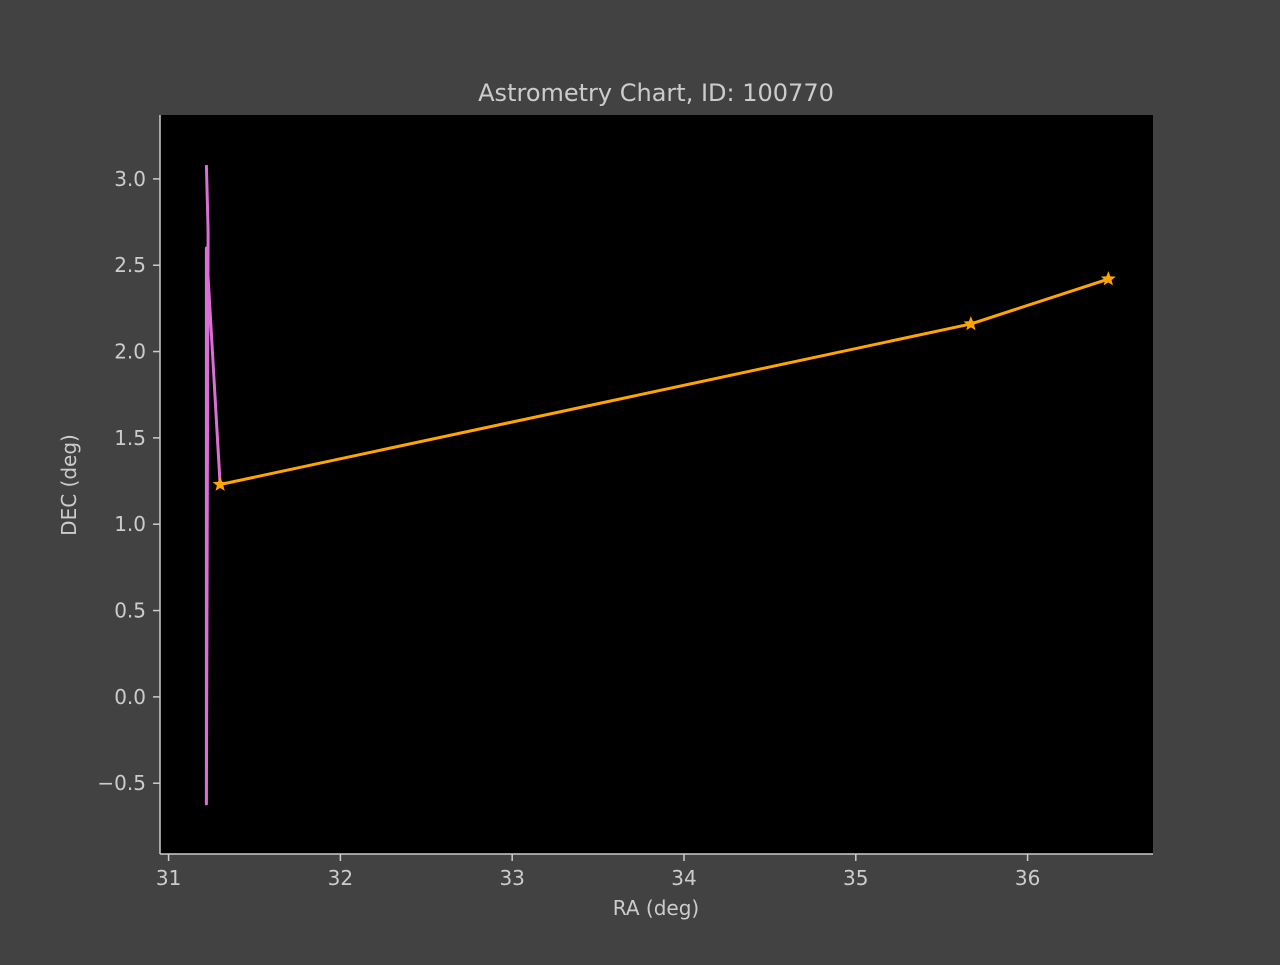  I want to click on y-axis-label: DEC (deg), so click(69, 485).